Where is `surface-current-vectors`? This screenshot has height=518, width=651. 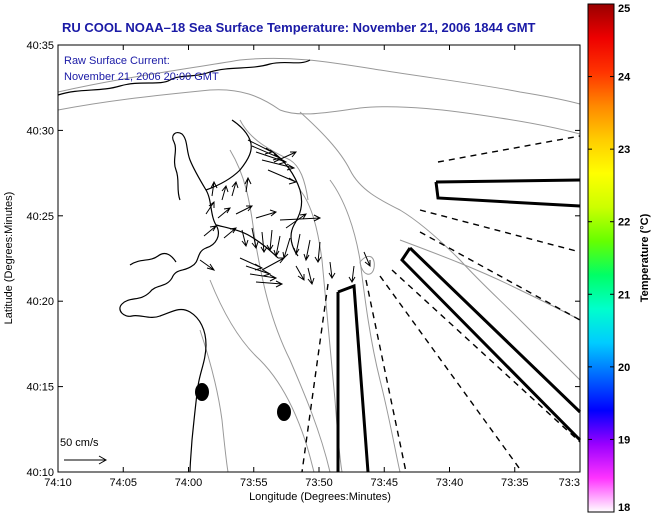 surface-current-vectors is located at coordinates (285, 213).